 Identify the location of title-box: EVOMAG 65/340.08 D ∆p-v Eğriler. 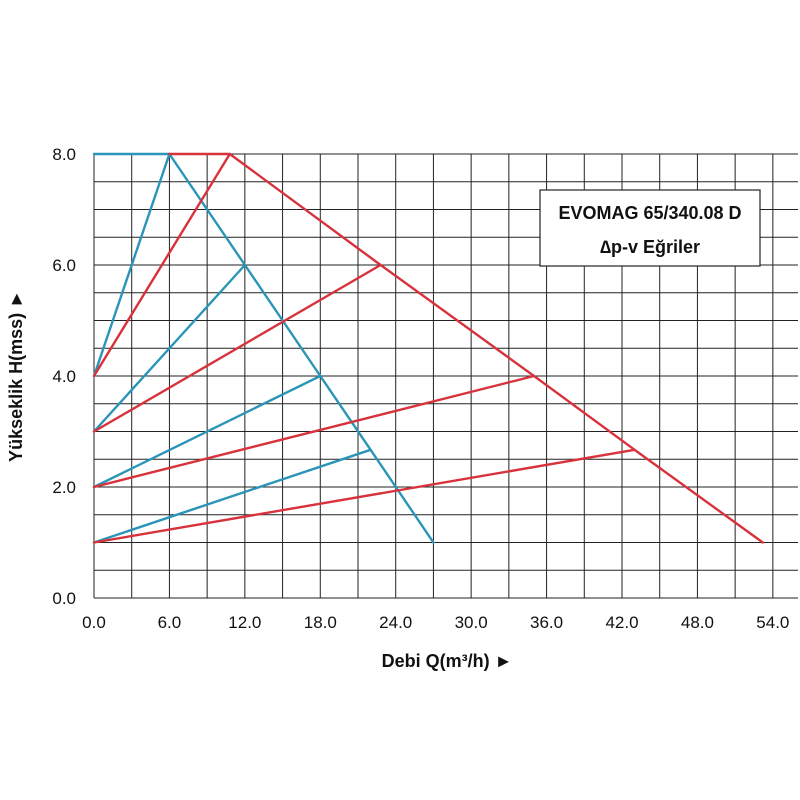
(650, 228).